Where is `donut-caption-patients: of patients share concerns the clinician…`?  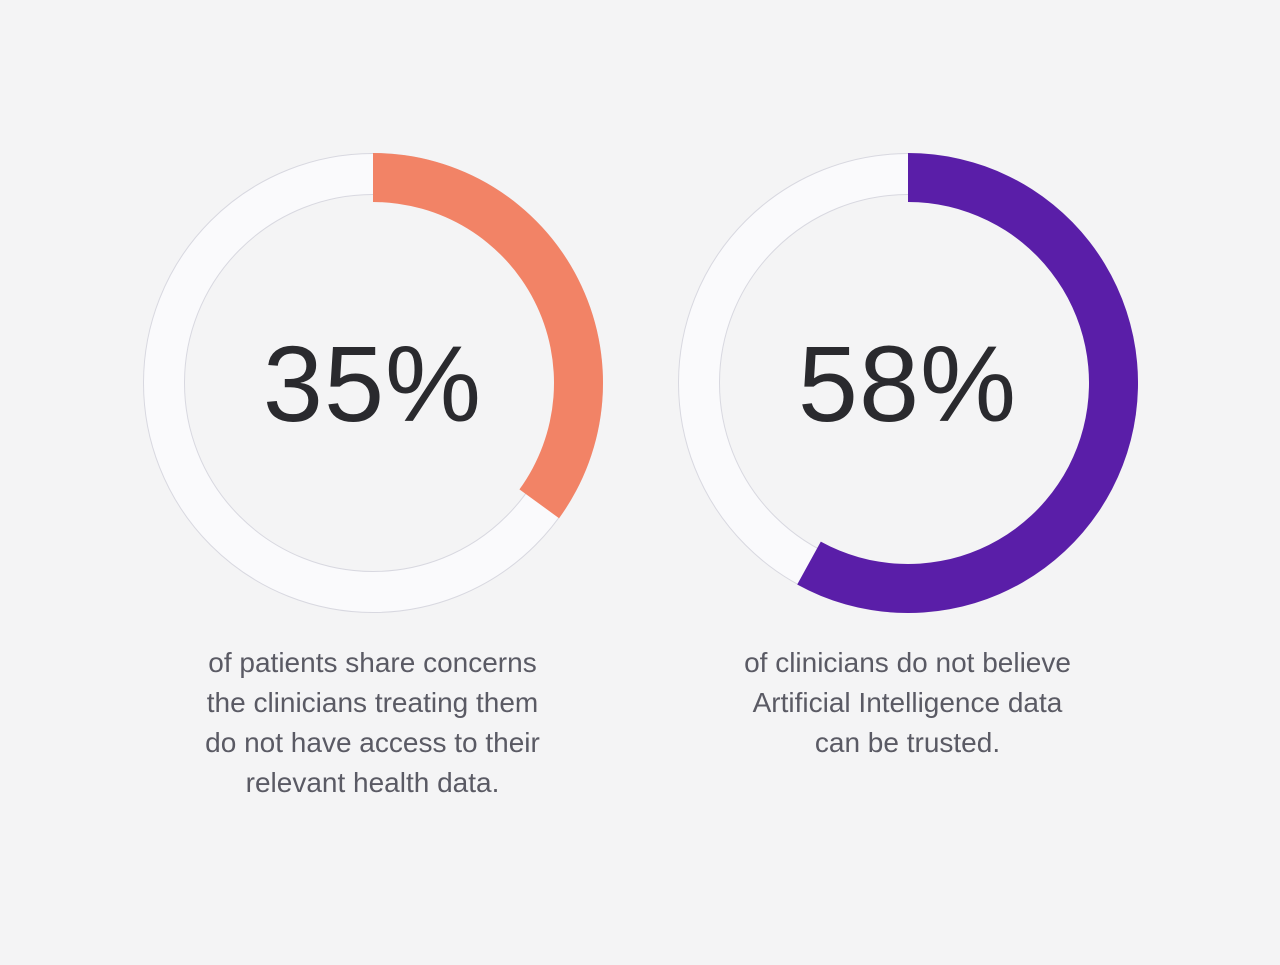 donut-caption-patients: of patients share concerns the clinician… is located at coordinates (372, 722).